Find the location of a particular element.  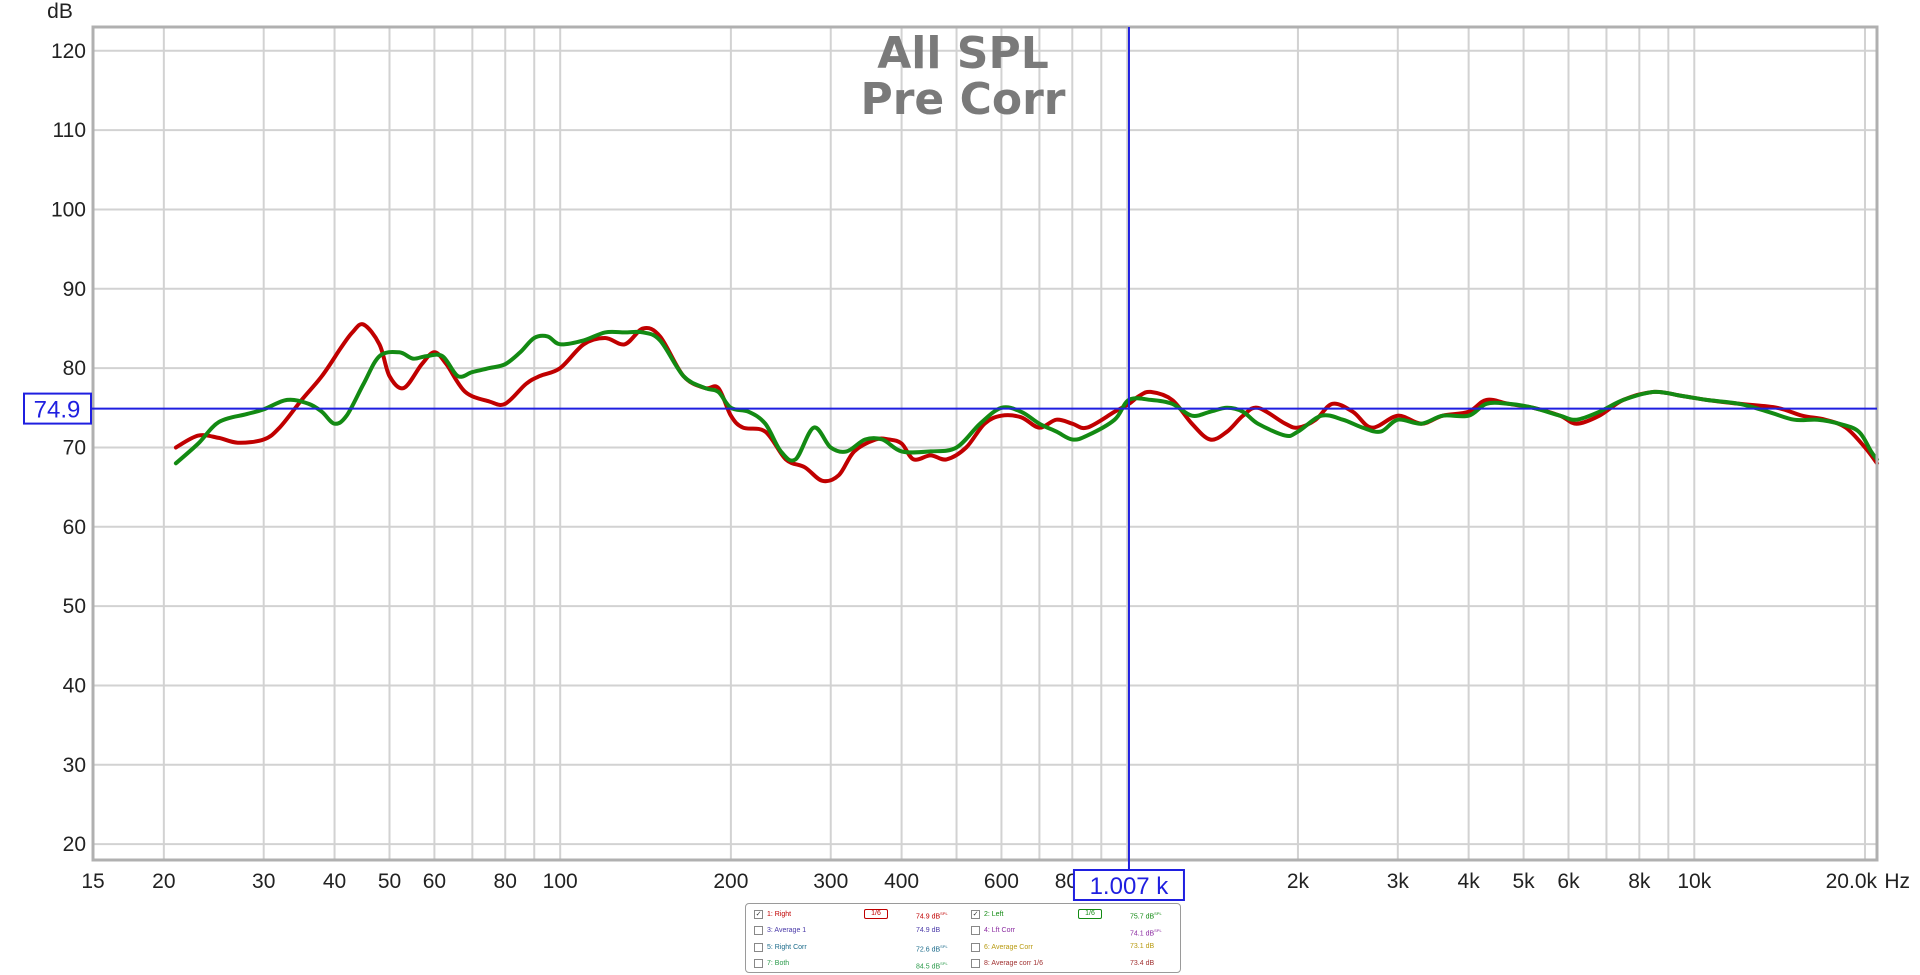

legend-item: ✓ 2: Left is located at coordinates (987, 914).